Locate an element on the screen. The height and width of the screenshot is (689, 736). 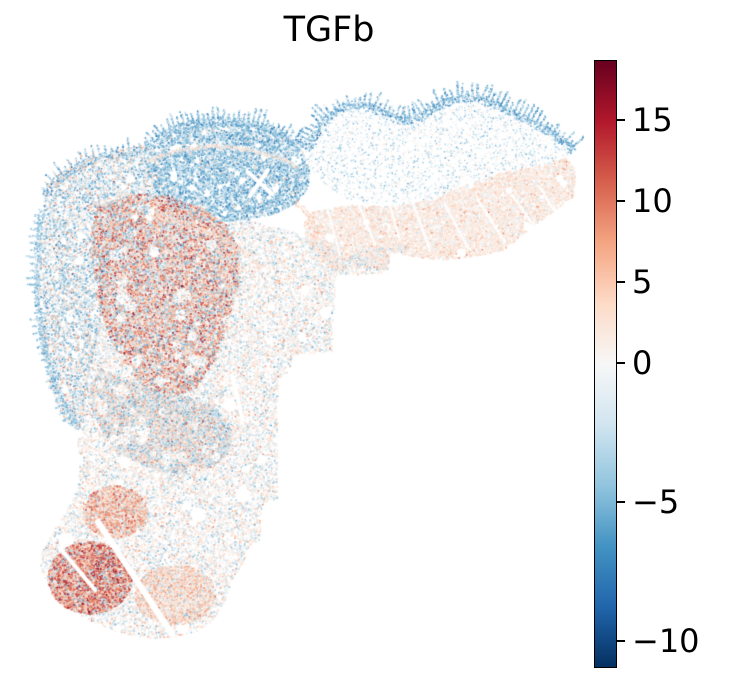
colorbar-tick-label: −5 is located at coordinates (656, 501).